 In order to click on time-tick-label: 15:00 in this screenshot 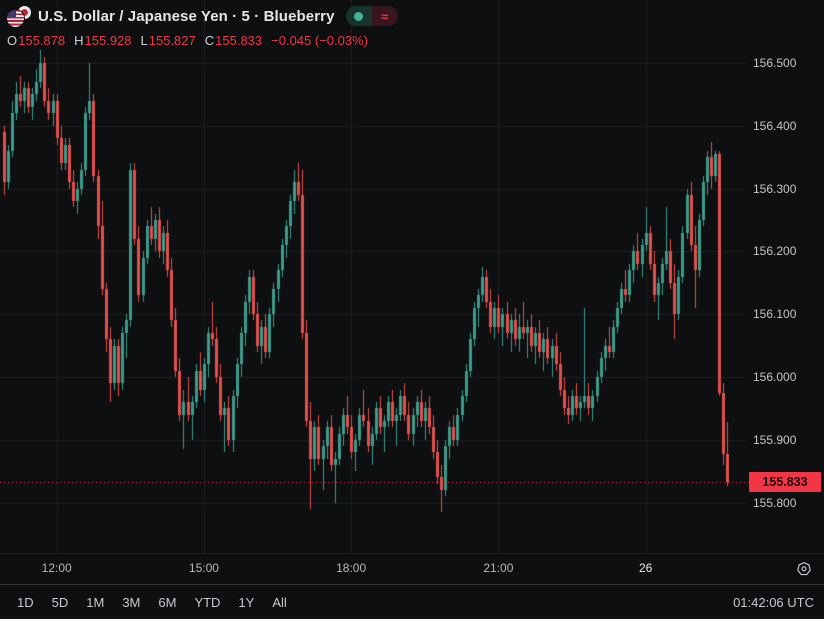, I will do `click(203, 568)`.